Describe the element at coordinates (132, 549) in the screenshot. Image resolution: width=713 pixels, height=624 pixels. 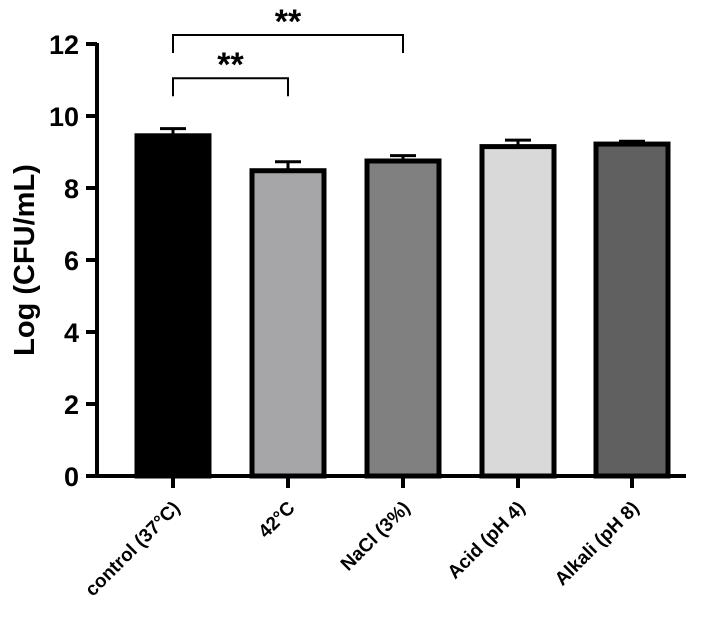
I see `x-tick-label: control (37°C)` at that location.